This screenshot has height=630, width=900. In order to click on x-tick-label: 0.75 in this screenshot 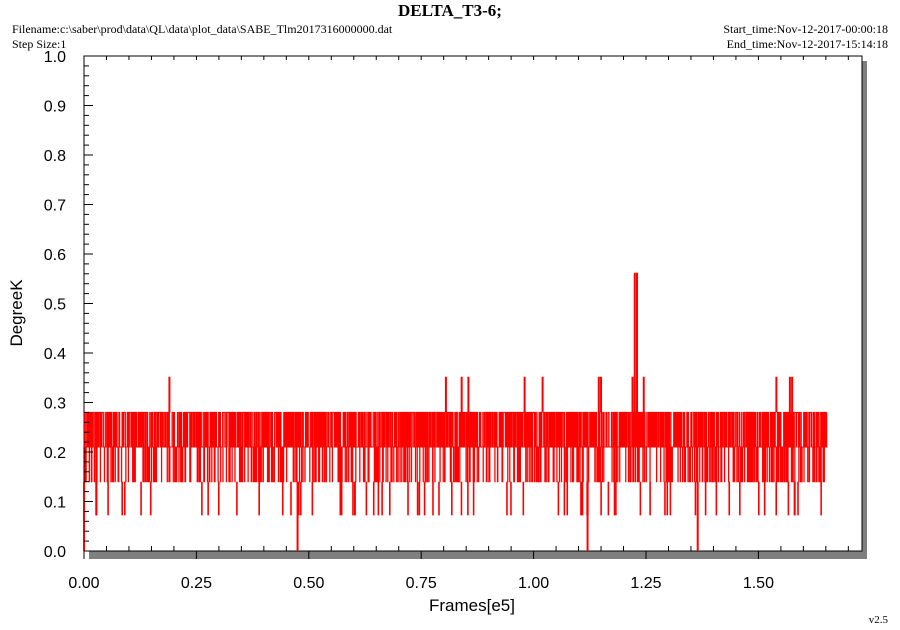, I will do `click(421, 583)`.